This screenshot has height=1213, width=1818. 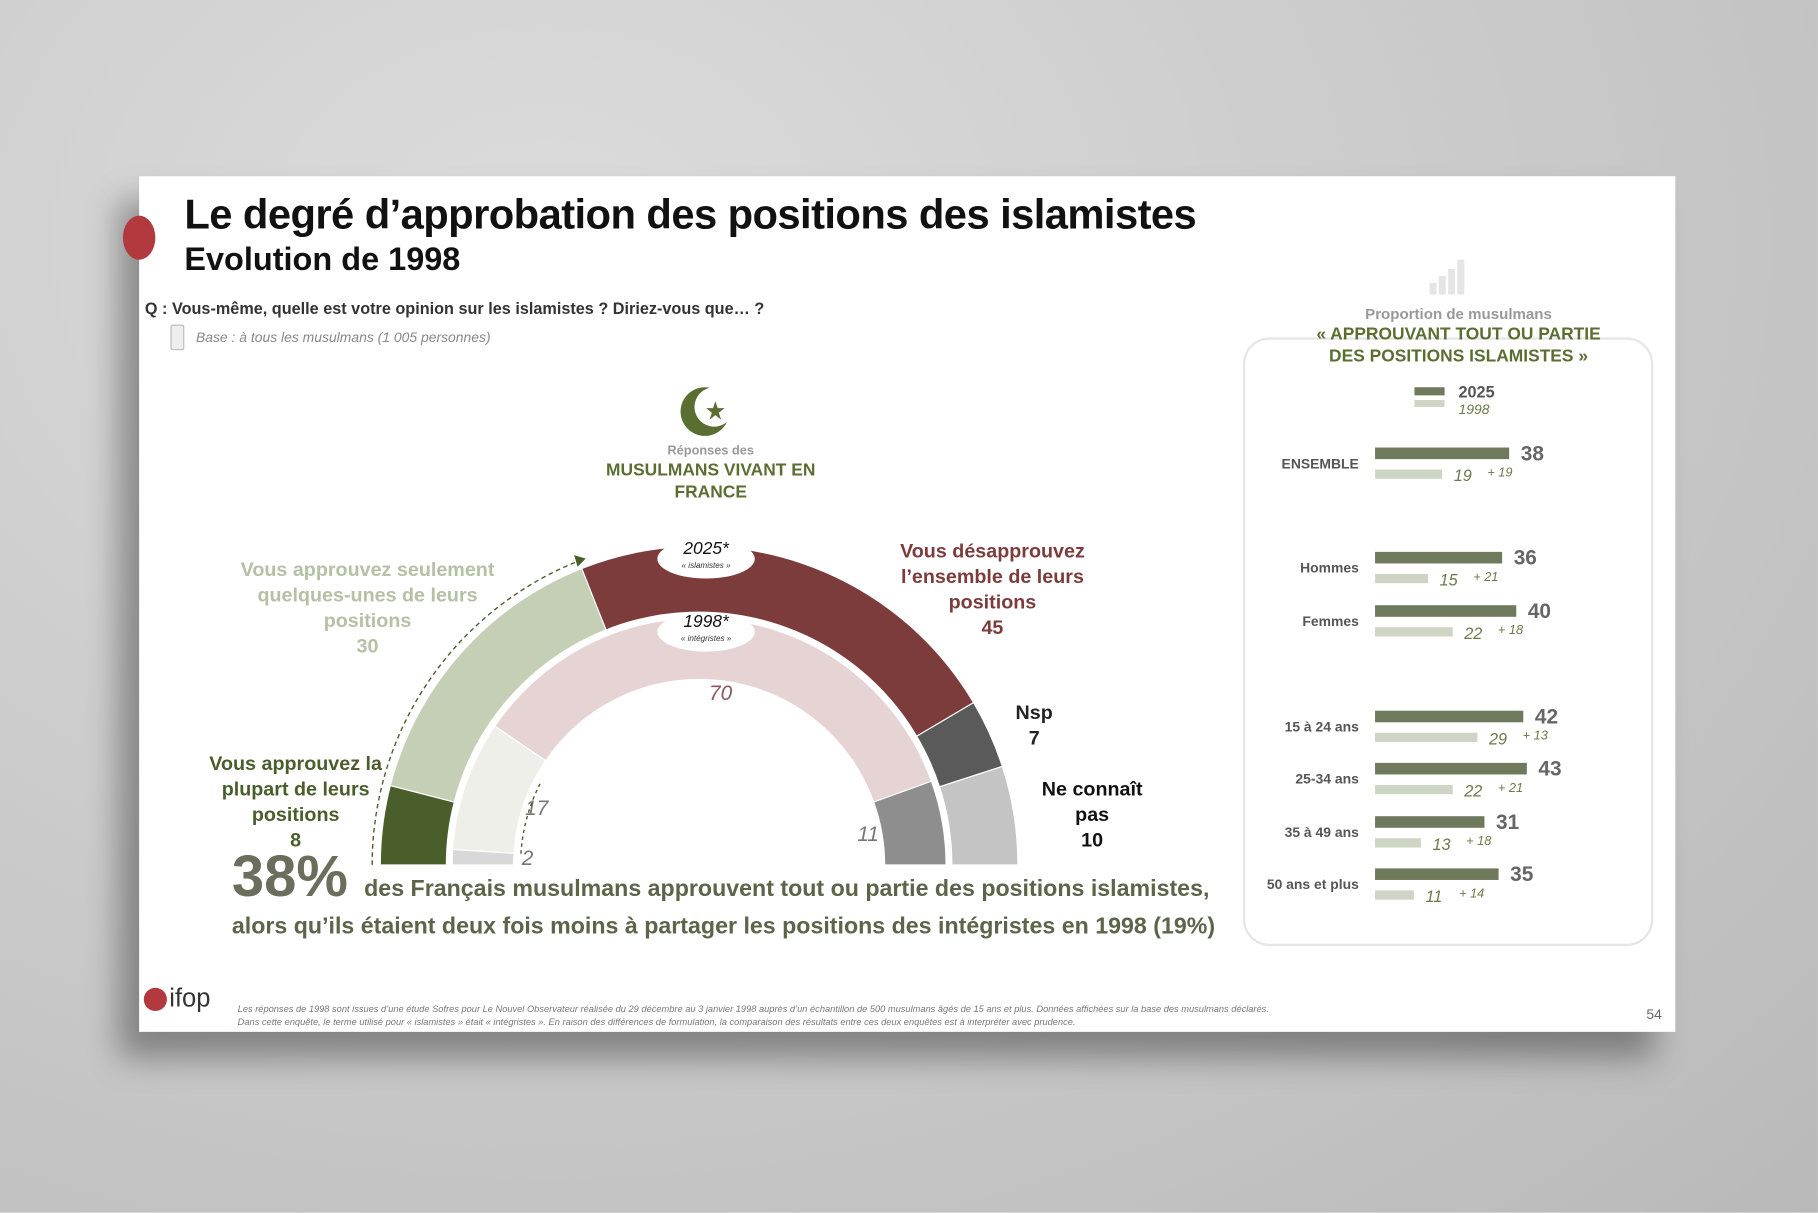 What do you see at coordinates (1522, 874) in the screenshot?
I see `value-label: 35` at bounding box center [1522, 874].